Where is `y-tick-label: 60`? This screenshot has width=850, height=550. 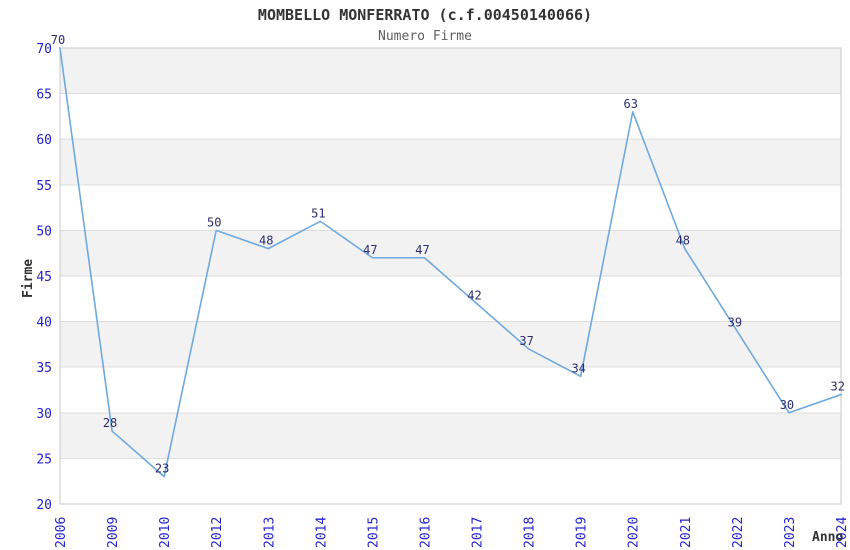
y-tick-label: 60 is located at coordinates (44, 140).